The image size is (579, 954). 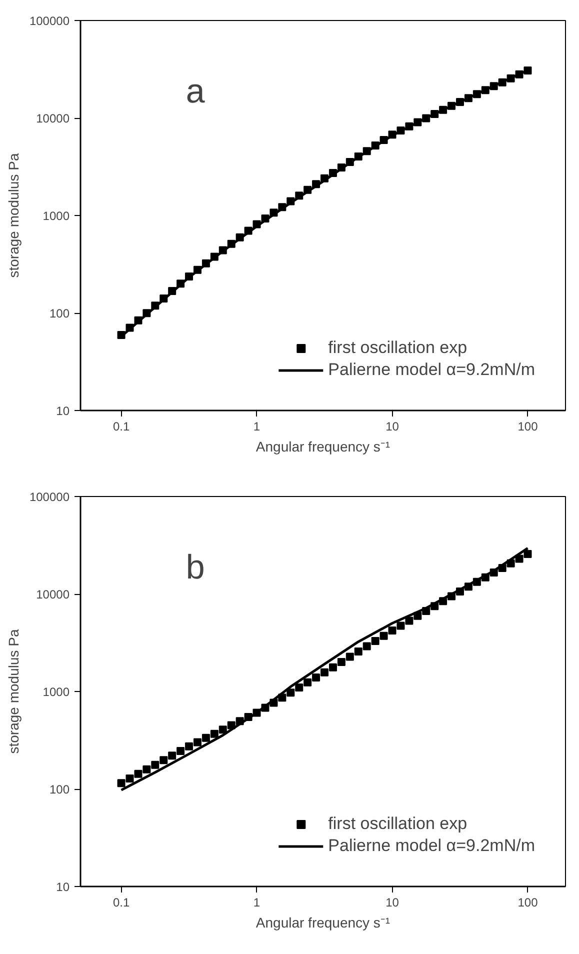 What do you see at coordinates (195, 567) in the screenshot?
I see `annotation: b` at bounding box center [195, 567].